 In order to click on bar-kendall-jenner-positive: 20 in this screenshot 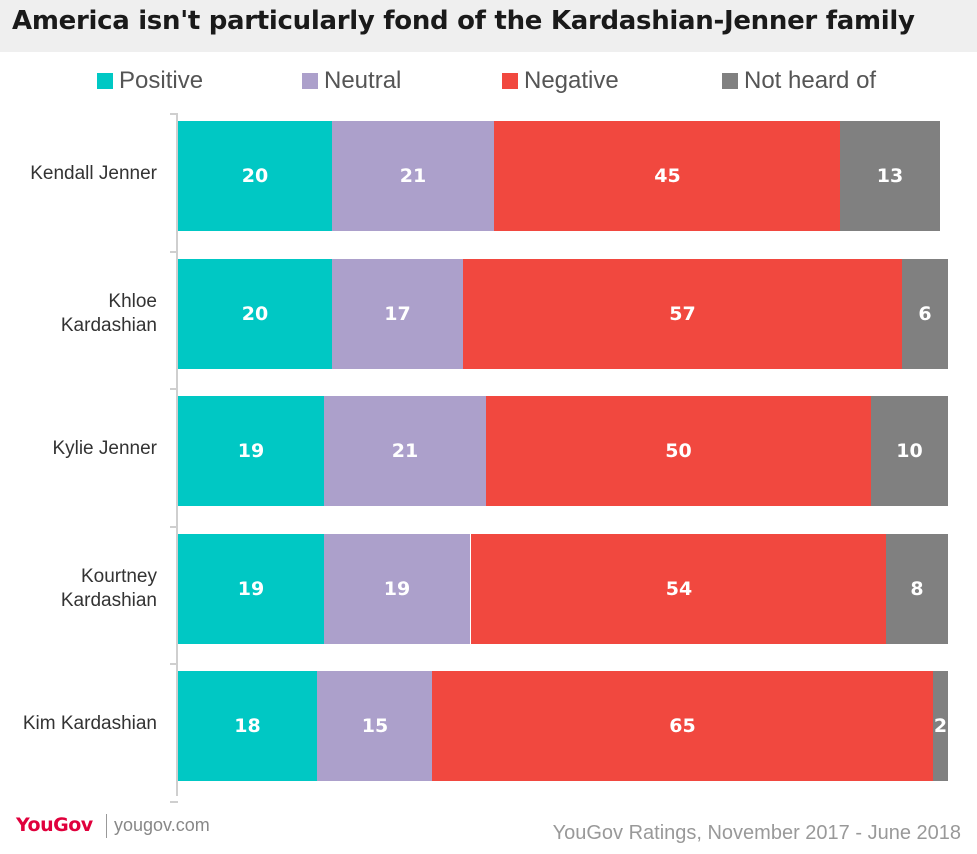, I will do `click(255, 176)`.